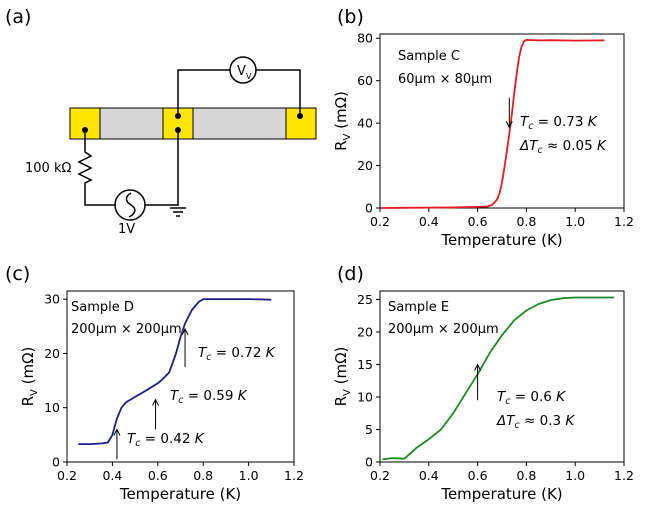 Image resolution: width=657 pixels, height=508 pixels. Describe the element at coordinates (237, 354) in the screenshot. I see `tc-annotation: Tc = 0.72 K` at that location.